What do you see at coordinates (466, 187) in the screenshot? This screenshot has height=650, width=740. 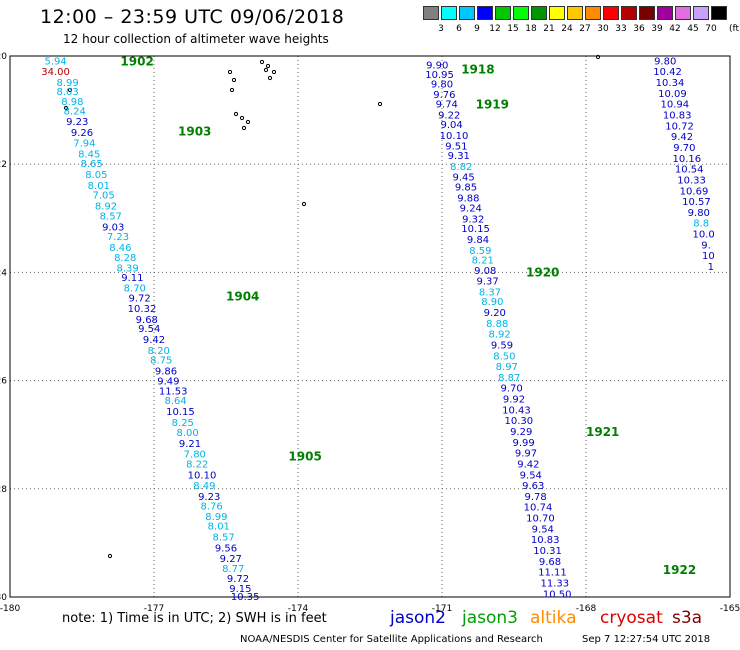 I see `wave-height-value: 9.85` at bounding box center [466, 187].